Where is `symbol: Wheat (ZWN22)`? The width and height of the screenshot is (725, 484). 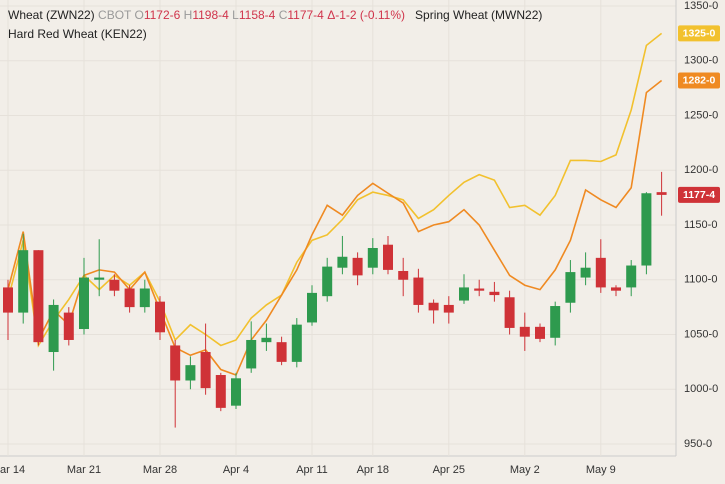
symbol: Wheat (ZWN22) is located at coordinates (51, 15).